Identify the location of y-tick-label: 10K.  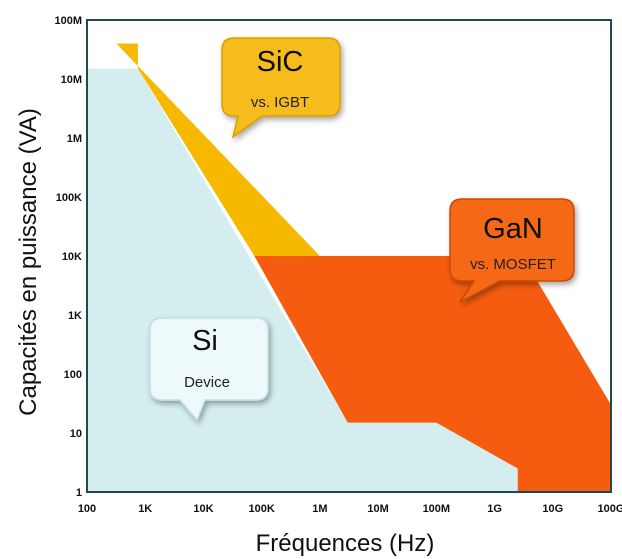
(72, 257).